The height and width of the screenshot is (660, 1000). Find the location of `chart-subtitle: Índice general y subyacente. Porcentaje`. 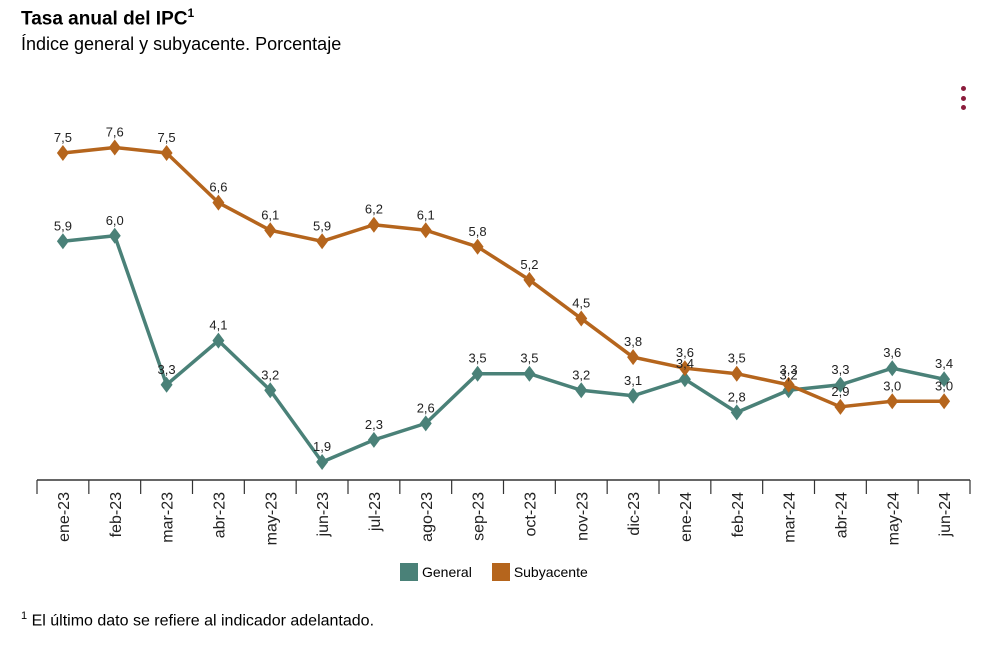

chart-subtitle: Índice general y subyacente. Porcentaje is located at coordinates (181, 44).